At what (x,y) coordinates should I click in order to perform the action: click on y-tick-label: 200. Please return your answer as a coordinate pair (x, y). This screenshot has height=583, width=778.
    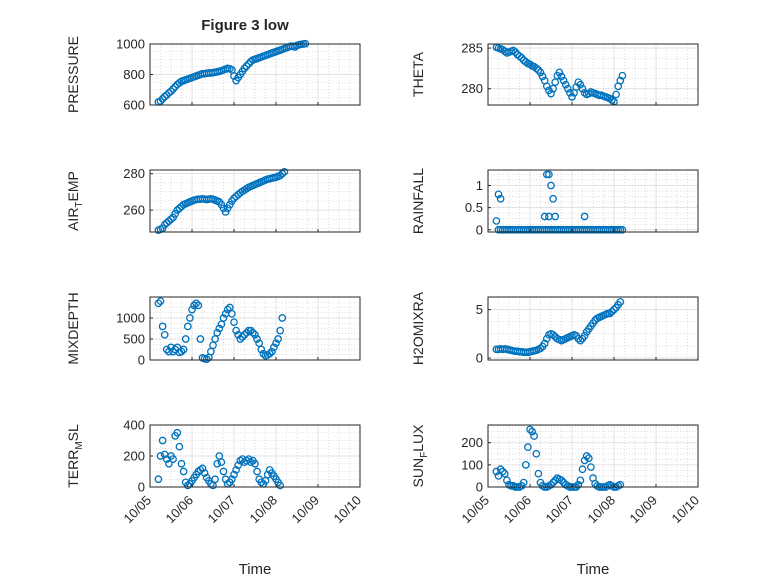
    Looking at the image, I should click on (472, 442).